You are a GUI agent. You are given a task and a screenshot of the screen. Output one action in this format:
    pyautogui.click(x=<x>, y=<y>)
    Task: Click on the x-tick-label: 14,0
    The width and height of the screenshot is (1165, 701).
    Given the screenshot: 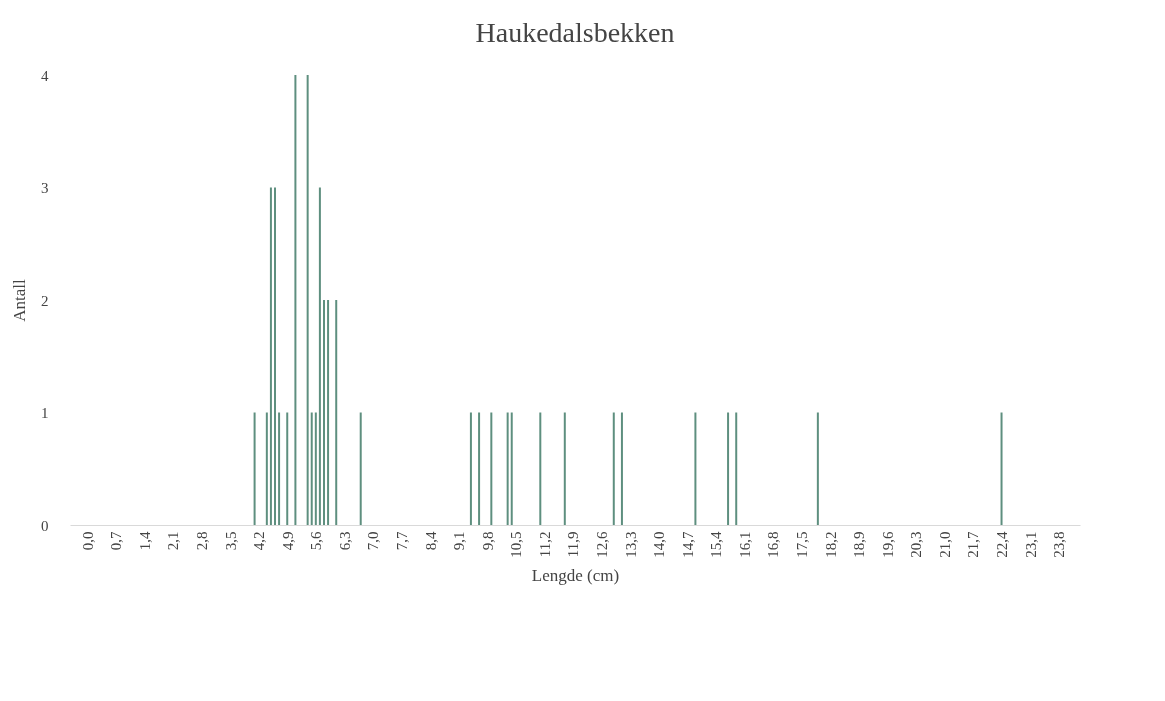 What is the action you would take?
    pyautogui.click(x=659, y=544)
    